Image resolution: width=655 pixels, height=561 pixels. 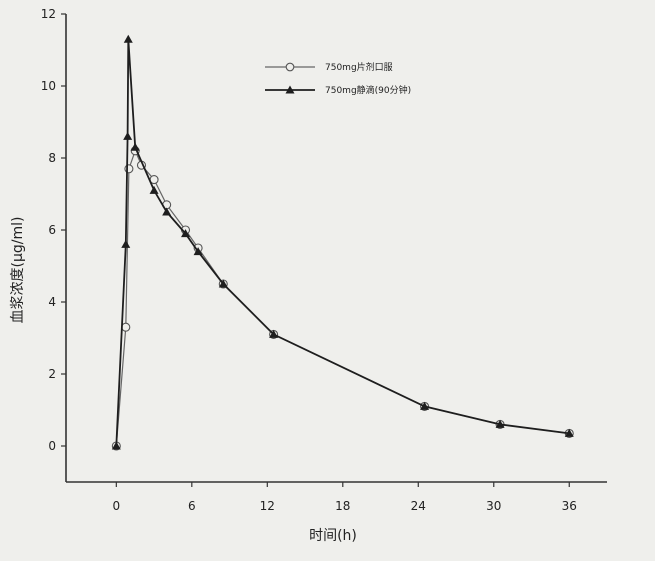 I want to click on legend-label-iv: 750mg静滴(90分钟), so click(x=368, y=90).